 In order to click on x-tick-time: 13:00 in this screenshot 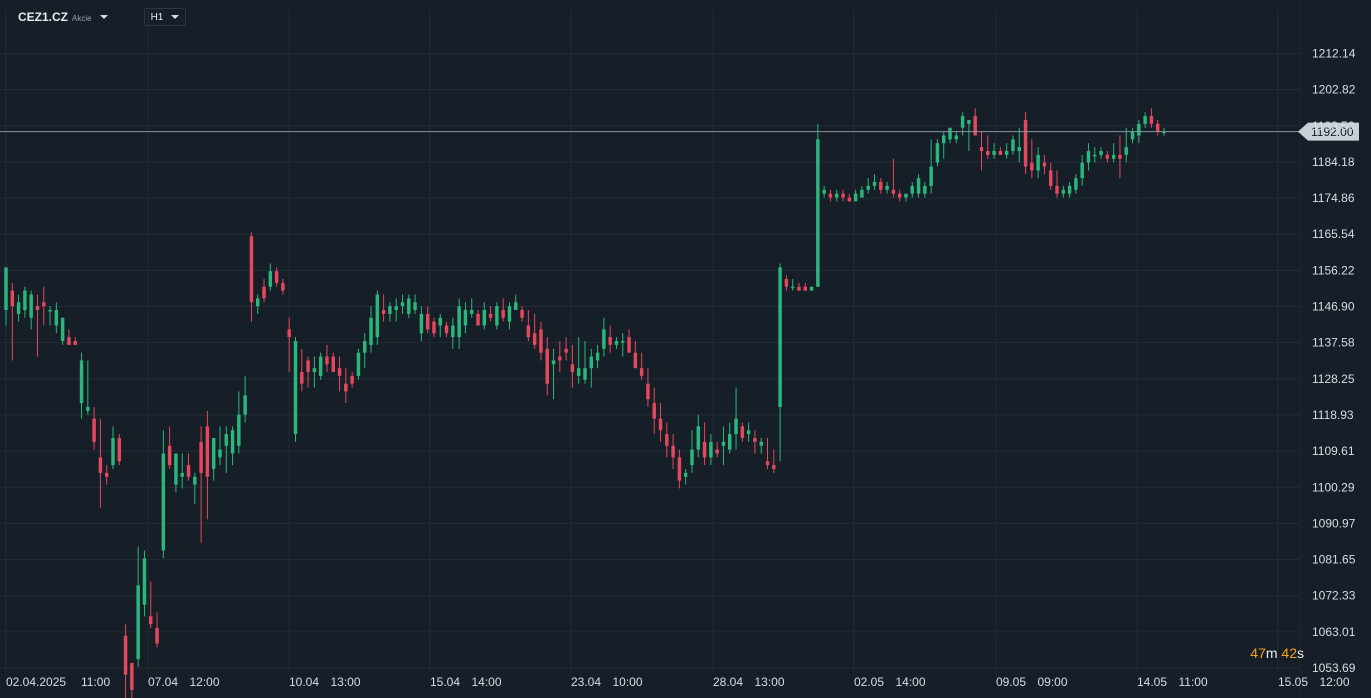, I will do `click(346, 682)`.